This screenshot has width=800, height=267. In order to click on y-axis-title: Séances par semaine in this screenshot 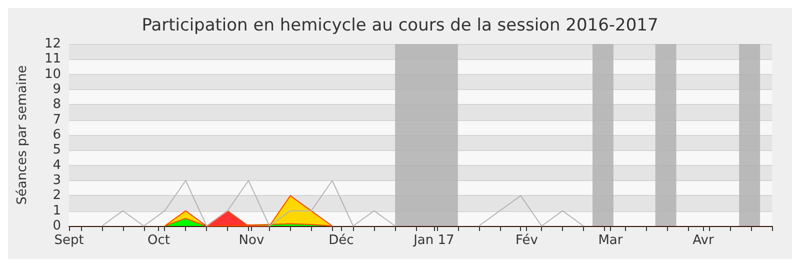, I will do `click(22, 135)`.